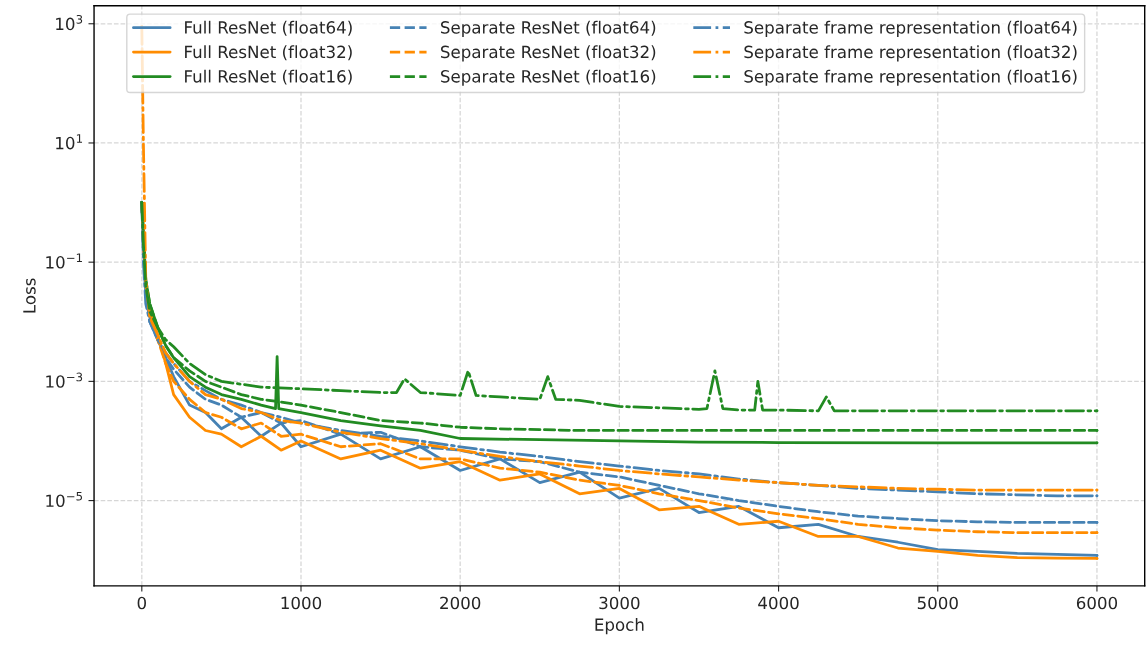 The height and width of the screenshot is (646, 1147). I want to click on x-tick-label: 6000, so click(1097, 603).